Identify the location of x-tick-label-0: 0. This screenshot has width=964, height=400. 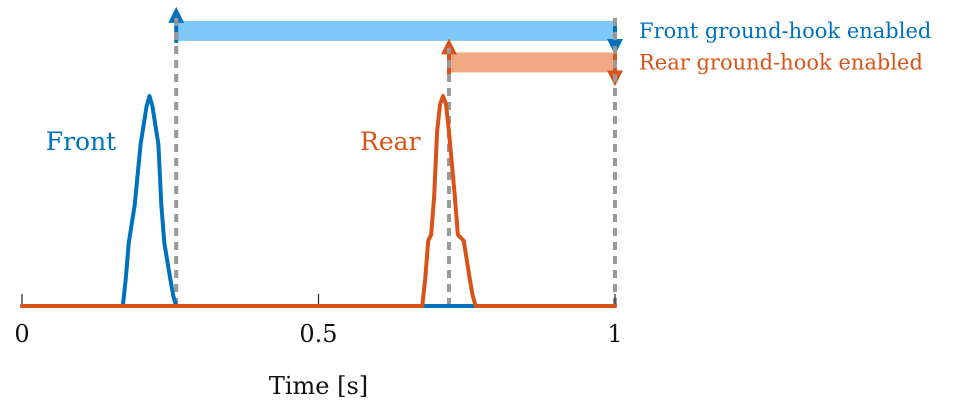
(21, 334).